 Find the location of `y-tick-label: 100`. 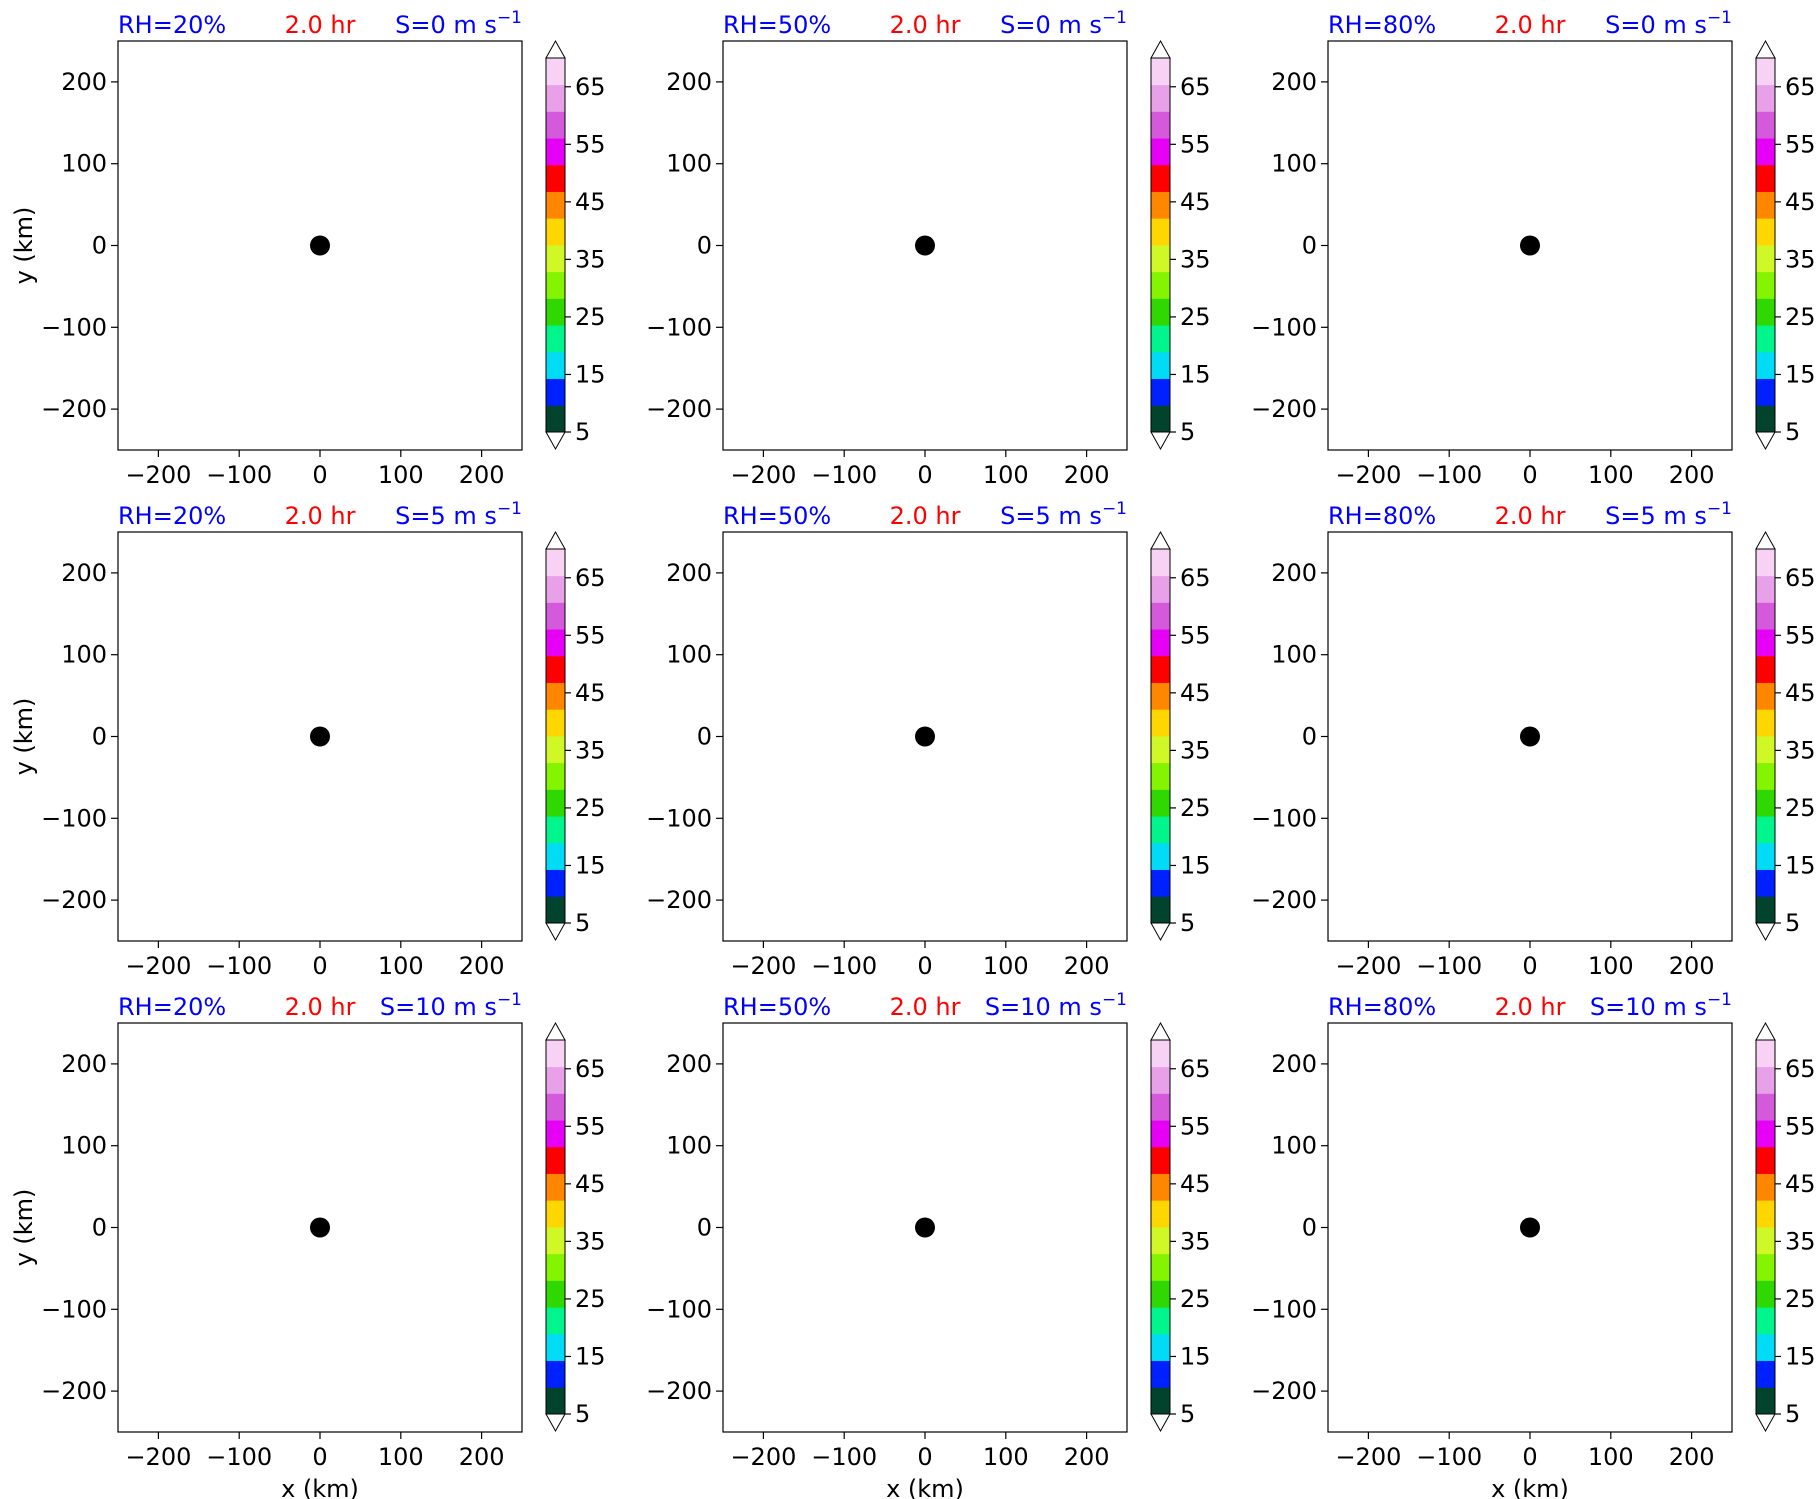

y-tick-label: 100 is located at coordinates (1294, 164).